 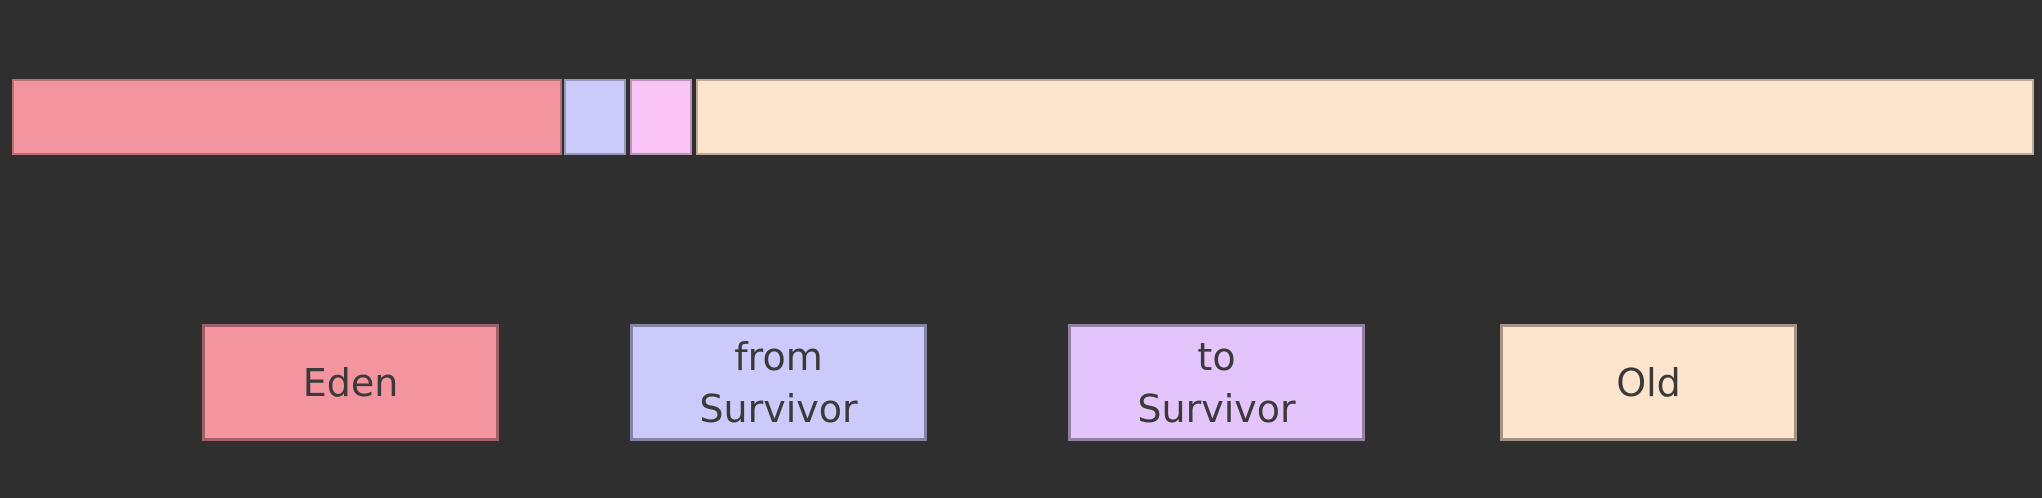 I want to click on legend-from-survivor-line2: Survivor, so click(x=778, y=408).